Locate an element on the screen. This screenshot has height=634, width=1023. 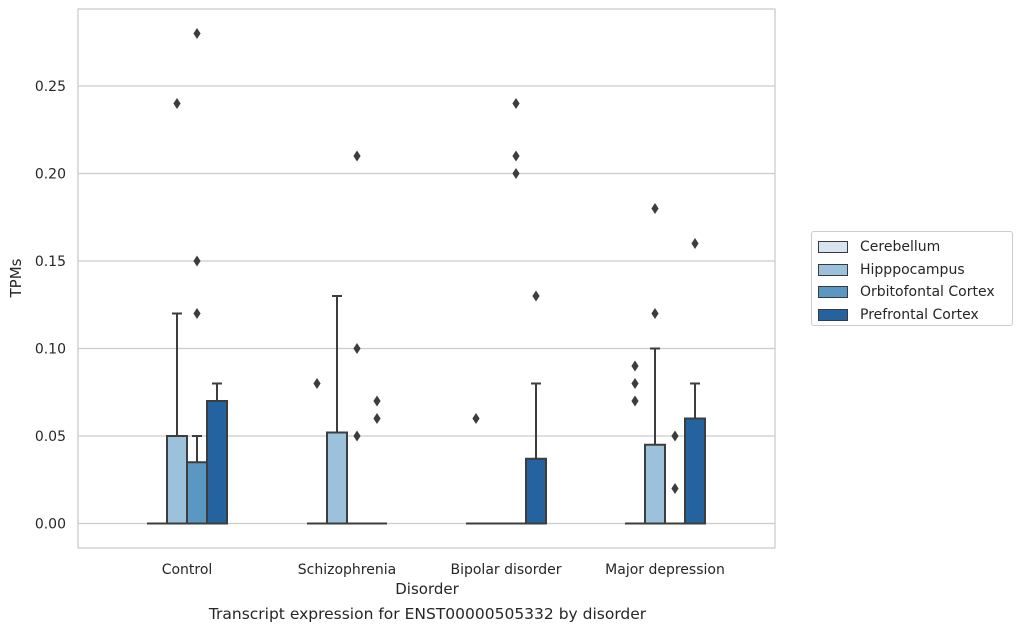
y-tick-label: 0.15 is located at coordinates (50, 262).